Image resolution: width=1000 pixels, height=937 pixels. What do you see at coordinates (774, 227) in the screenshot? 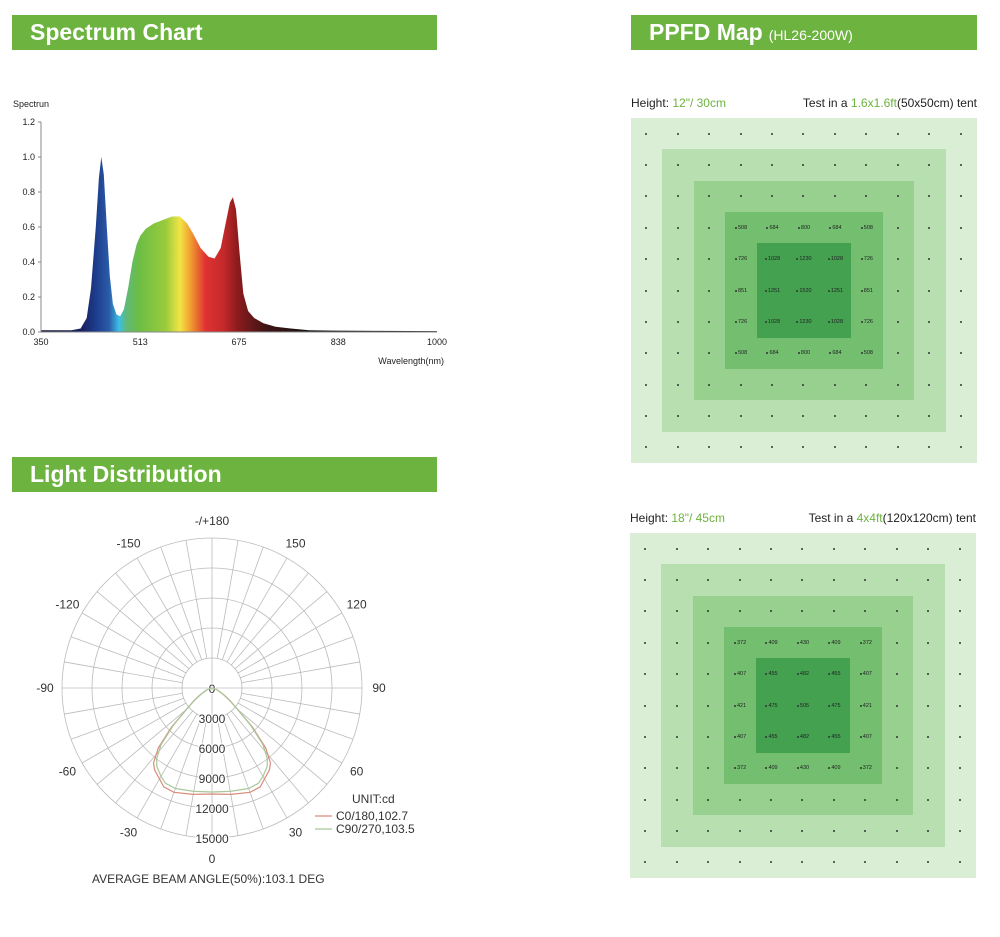
I see `ppfd-value: 684` at bounding box center [774, 227].